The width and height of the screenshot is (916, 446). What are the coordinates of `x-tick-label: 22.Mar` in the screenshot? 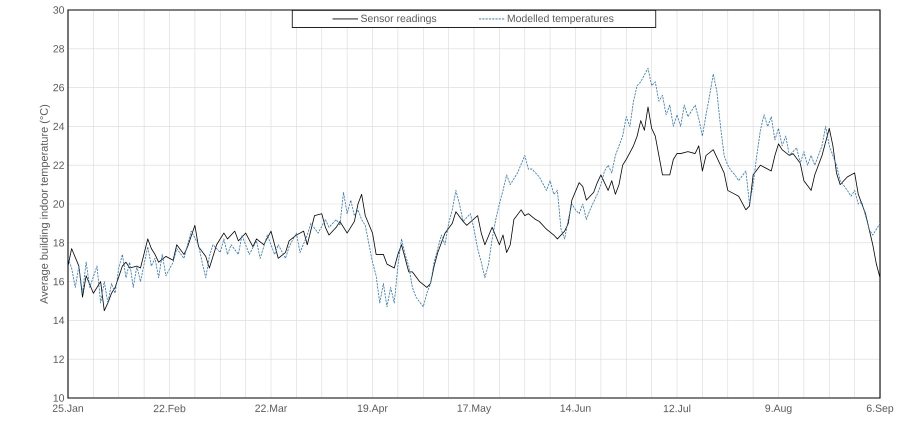 It's located at (271, 408).